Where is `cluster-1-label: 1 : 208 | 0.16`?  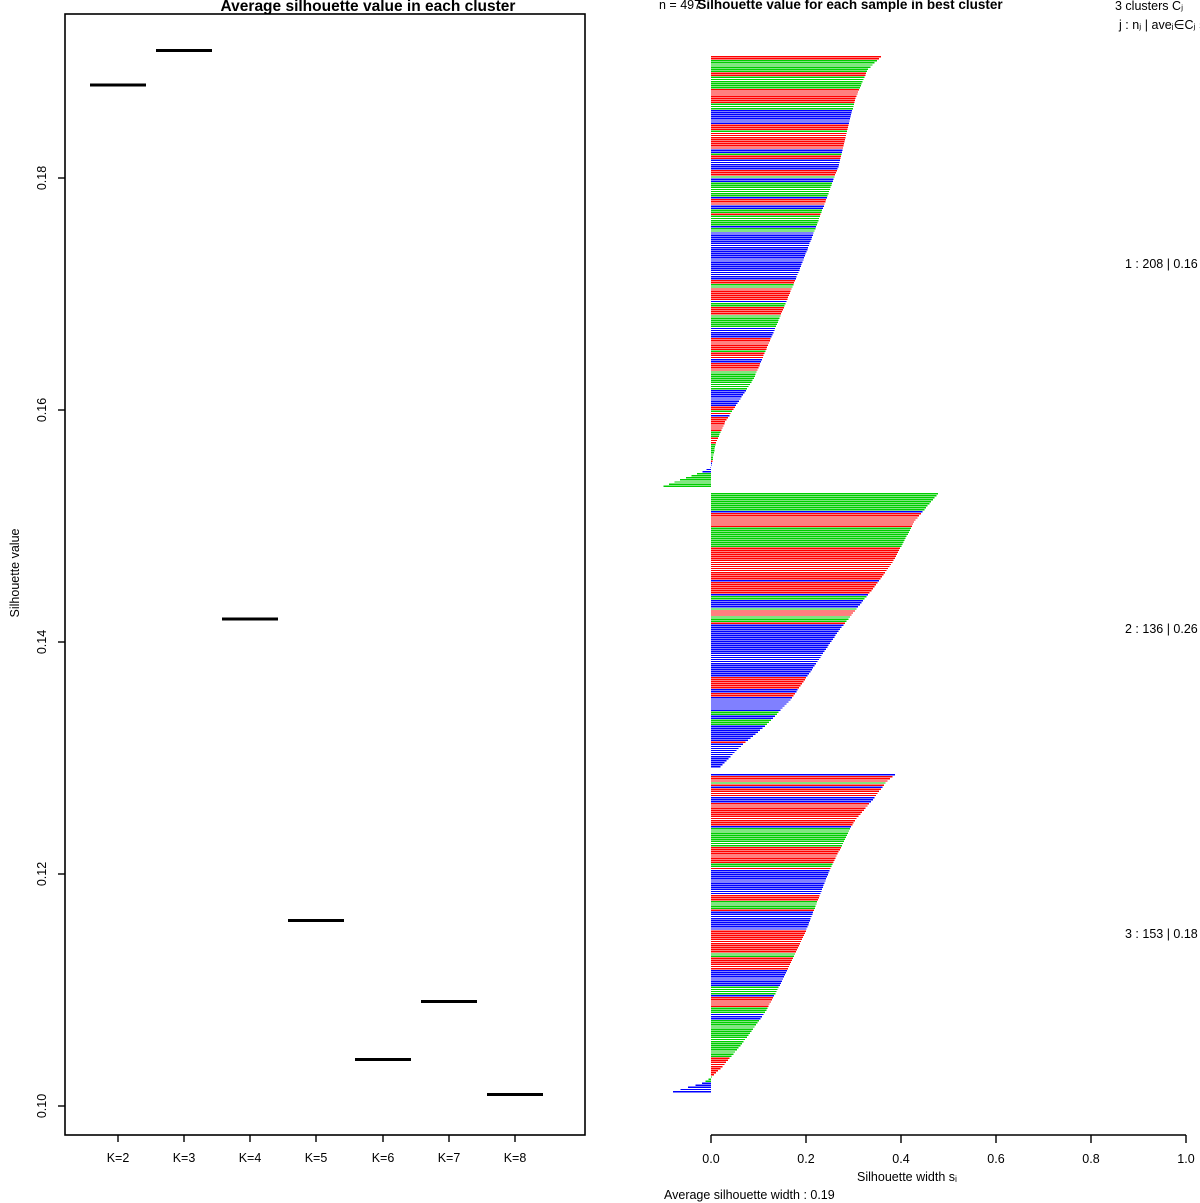 cluster-1-label: 1 : 208 | 0.16 is located at coordinates (1161, 264).